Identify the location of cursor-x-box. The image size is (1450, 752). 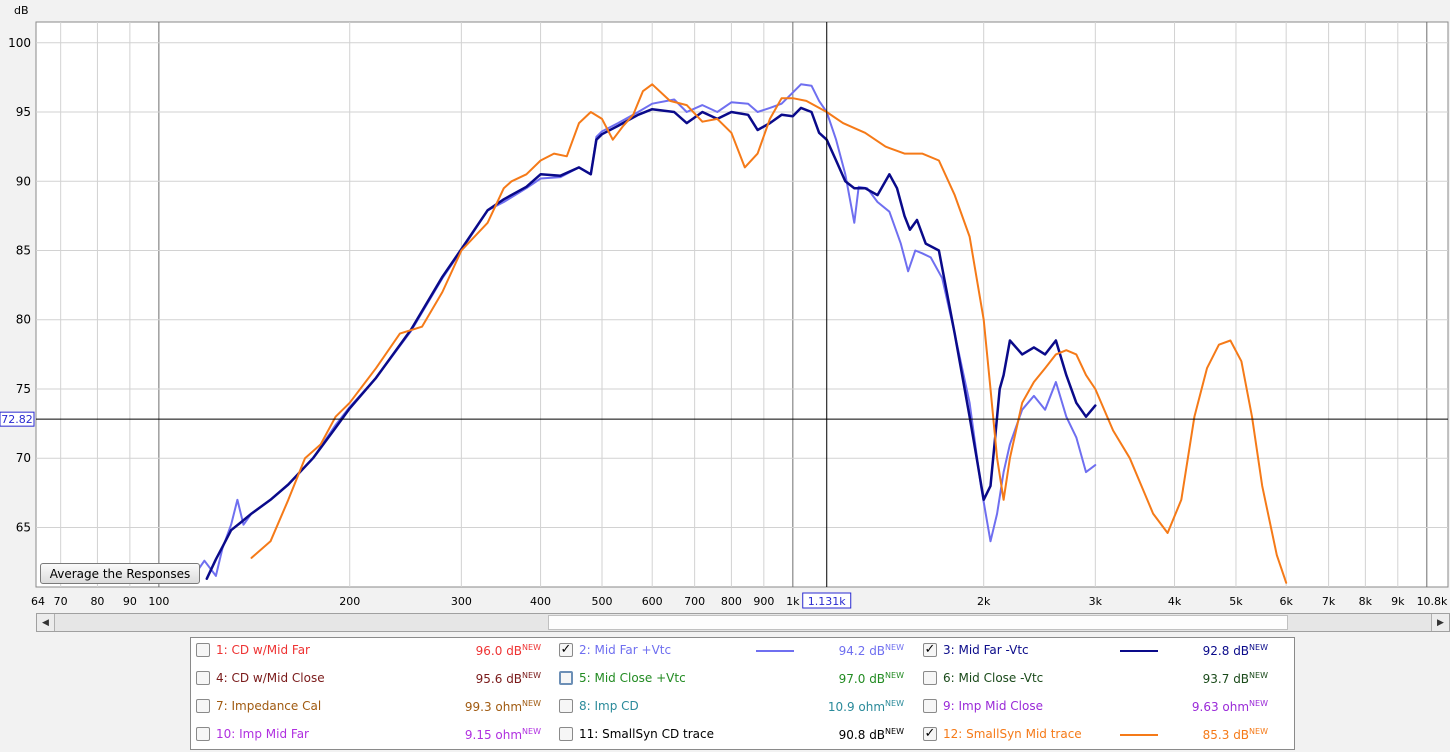
(827, 600).